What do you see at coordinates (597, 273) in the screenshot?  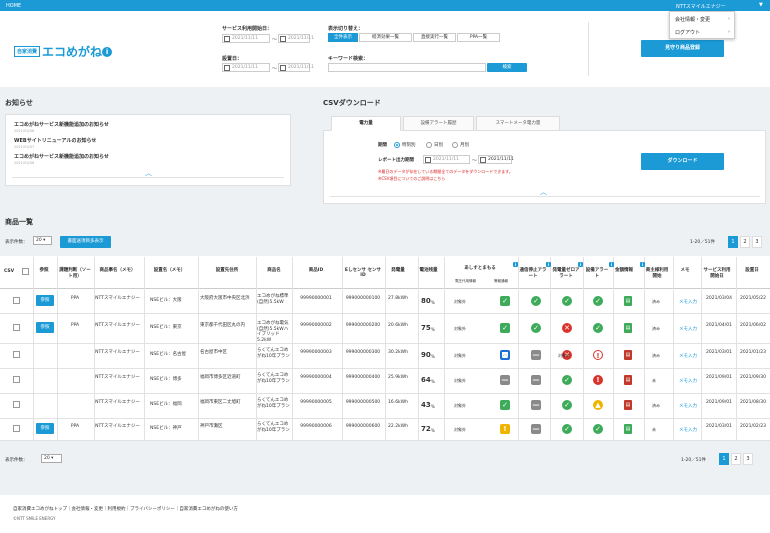 I see `column-header: 設備アラート` at bounding box center [597, 273].